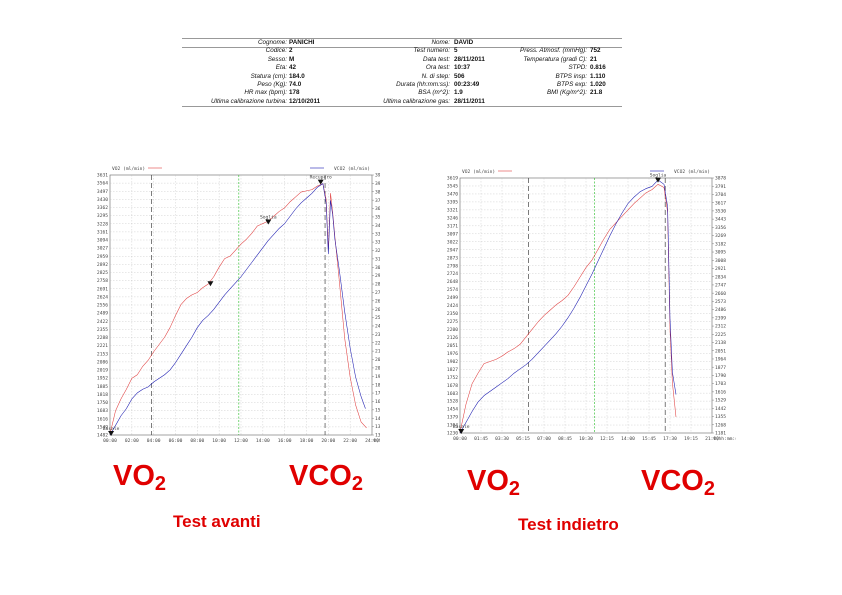 The width and height of the screenshot is (842, 595). What do you see at coordinates (452, 418) in the screenshot?
I see `y-left-tick-label: 1379` at bounding box center [452, 418].